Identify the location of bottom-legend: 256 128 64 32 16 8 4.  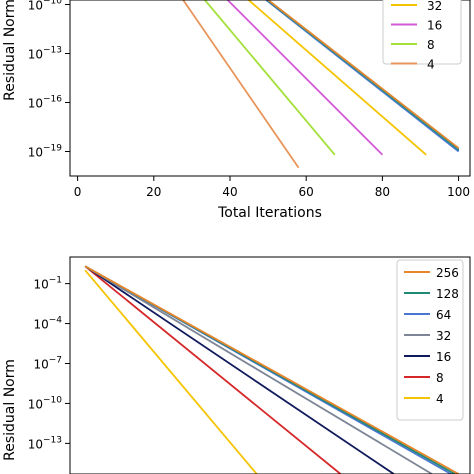
(430, 340).